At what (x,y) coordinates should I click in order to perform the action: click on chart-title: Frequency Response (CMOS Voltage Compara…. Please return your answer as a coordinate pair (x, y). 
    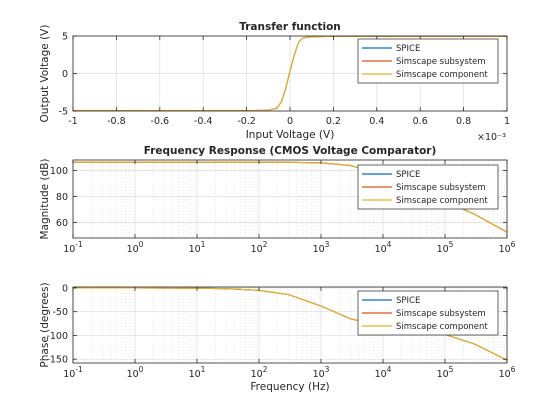
    Looking at the image, I should click on (290, 151).